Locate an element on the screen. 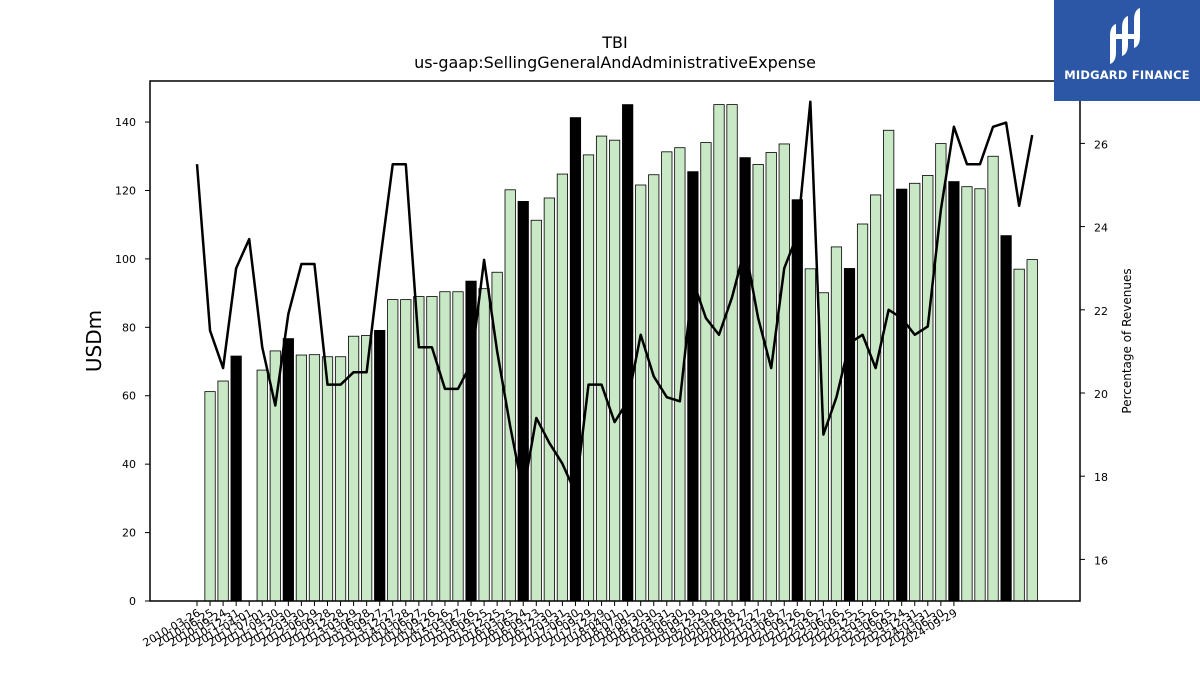  y-axis-left: 0 20 40 60 80 100 120 140 is located at coordinates (132, 362).